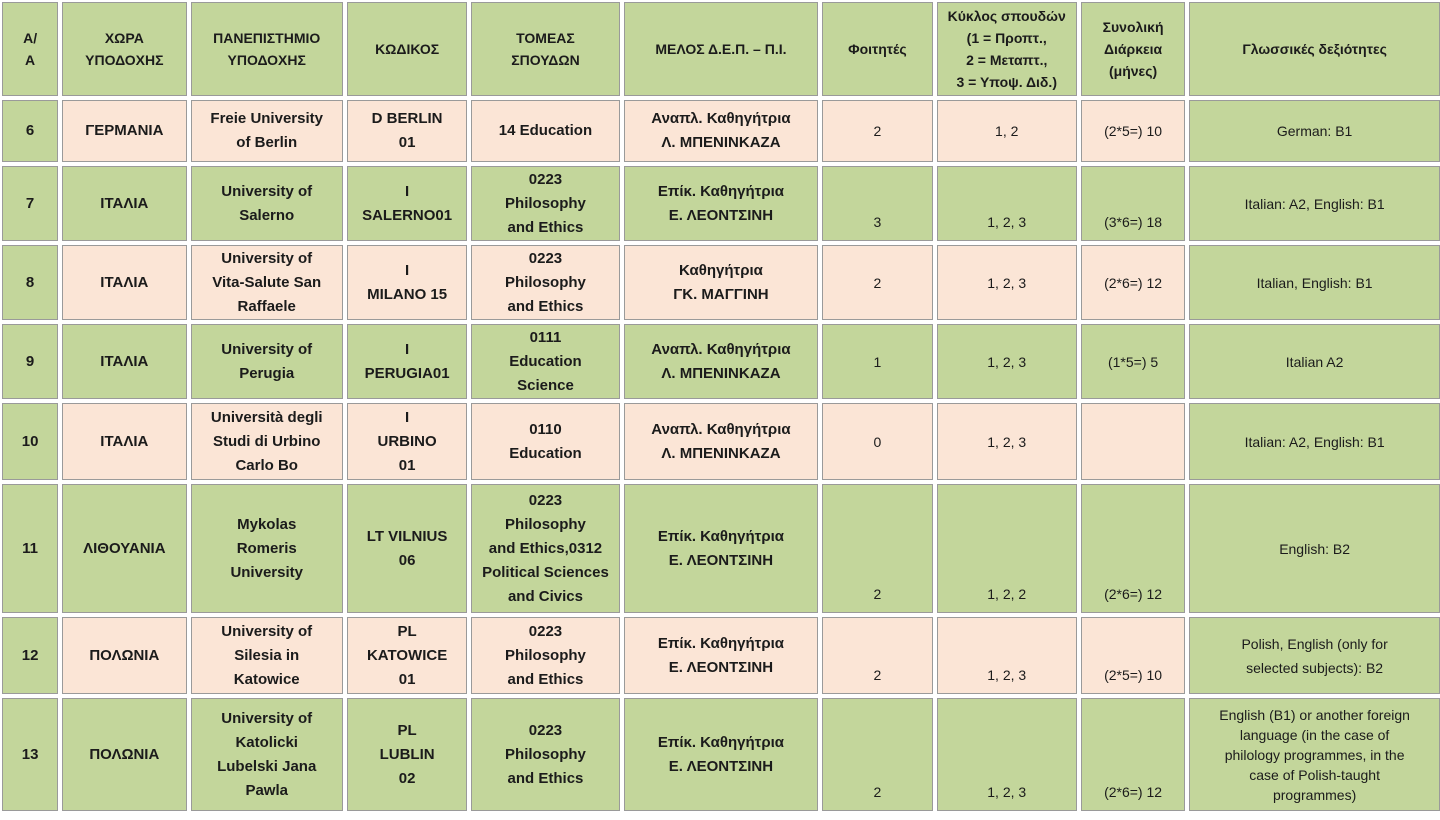 Image resolution: width=1440 pixels, height=820 pixels. What do you see at coordinates (407, 282) in the screenshot?
I see `cell-code: I MILANO 15` at bounding box center [407, 282].